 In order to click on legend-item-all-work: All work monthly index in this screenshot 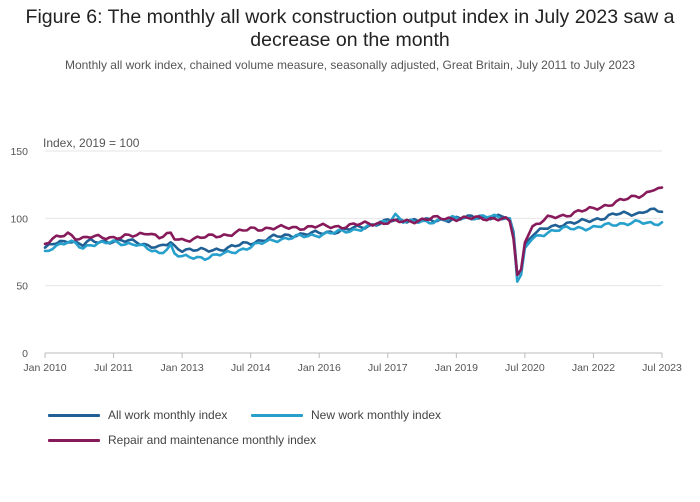, I will do `click(137, 415)`.